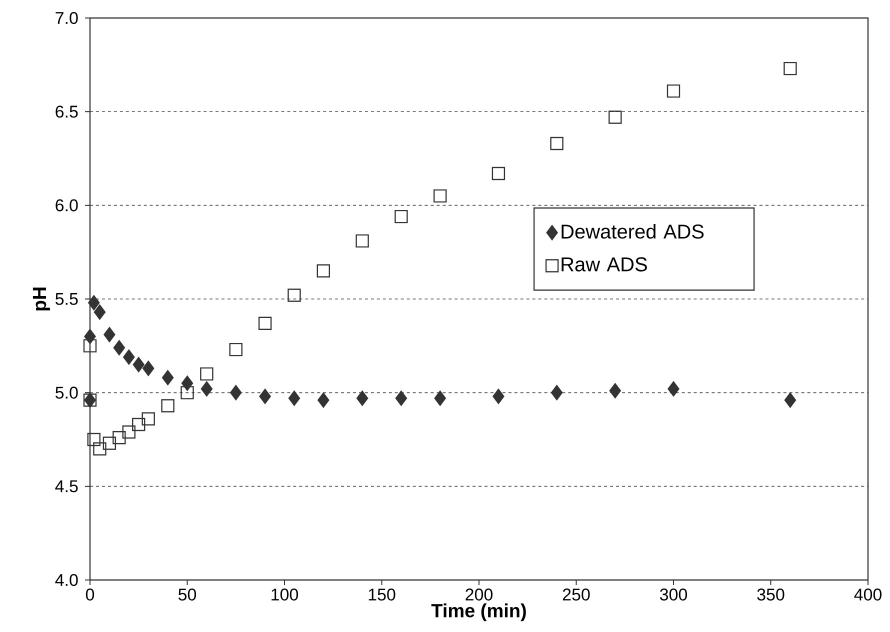  Describe the element at coordinates (187, 594) in the screenshot. I see `x-tick-label: 50` at that location.